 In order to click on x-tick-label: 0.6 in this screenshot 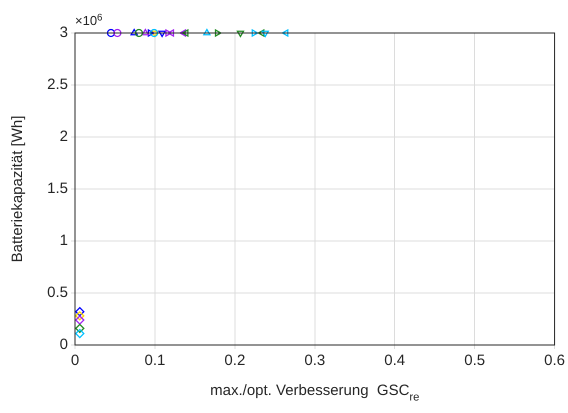, I will do `click(555, 361)`.